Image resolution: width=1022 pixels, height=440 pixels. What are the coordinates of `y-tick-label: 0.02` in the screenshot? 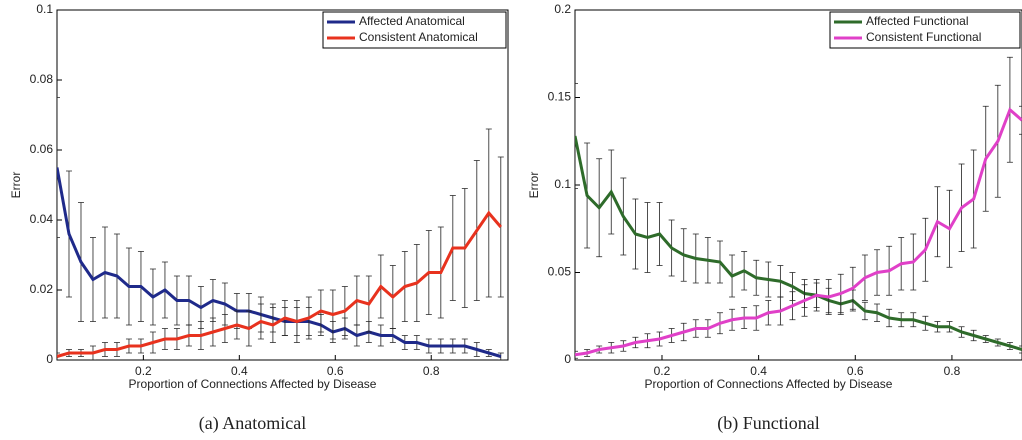 It's located at (42, 289).